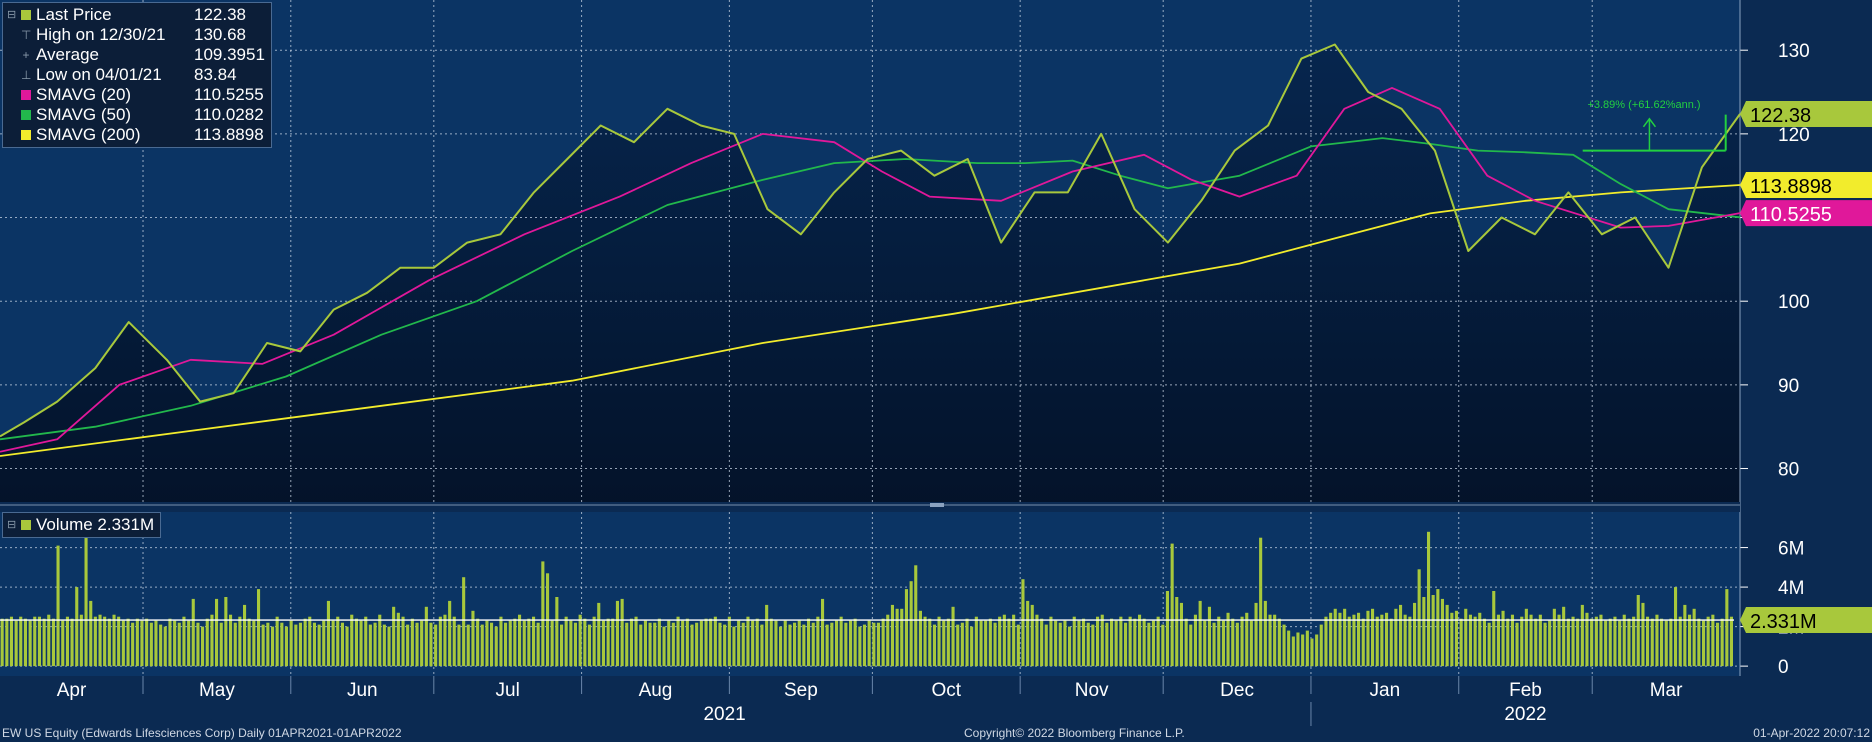  I want to click on legend-row-high: ⊤ High on 12/30/21 130.68, so click(136, 35).